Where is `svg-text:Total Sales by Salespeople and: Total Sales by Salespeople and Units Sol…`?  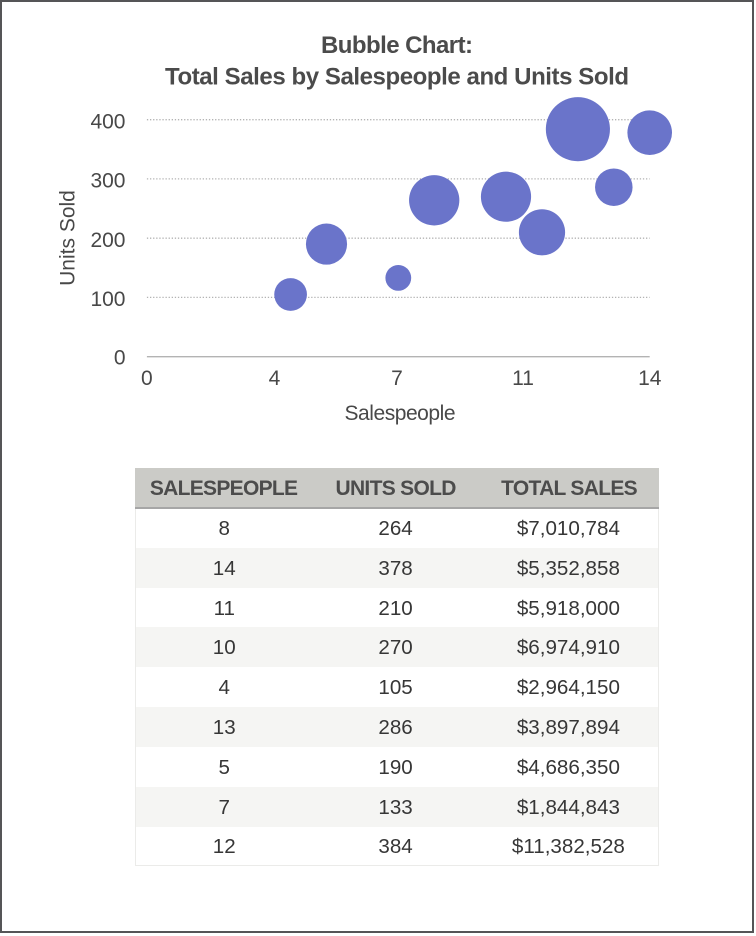 svg-text:Total Sales by Salespeople and: Total Sales by Salespeople and Units Sol… is located at coordinates (397, 76).